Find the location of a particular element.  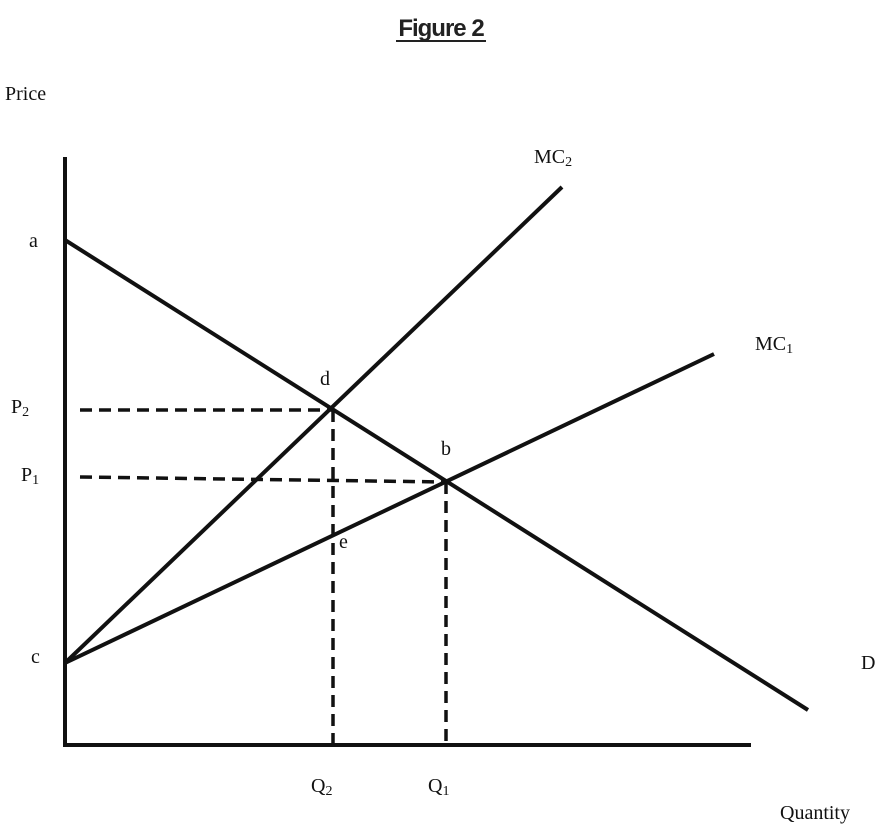

label-d-text: d is located at coordinates (325, 379).